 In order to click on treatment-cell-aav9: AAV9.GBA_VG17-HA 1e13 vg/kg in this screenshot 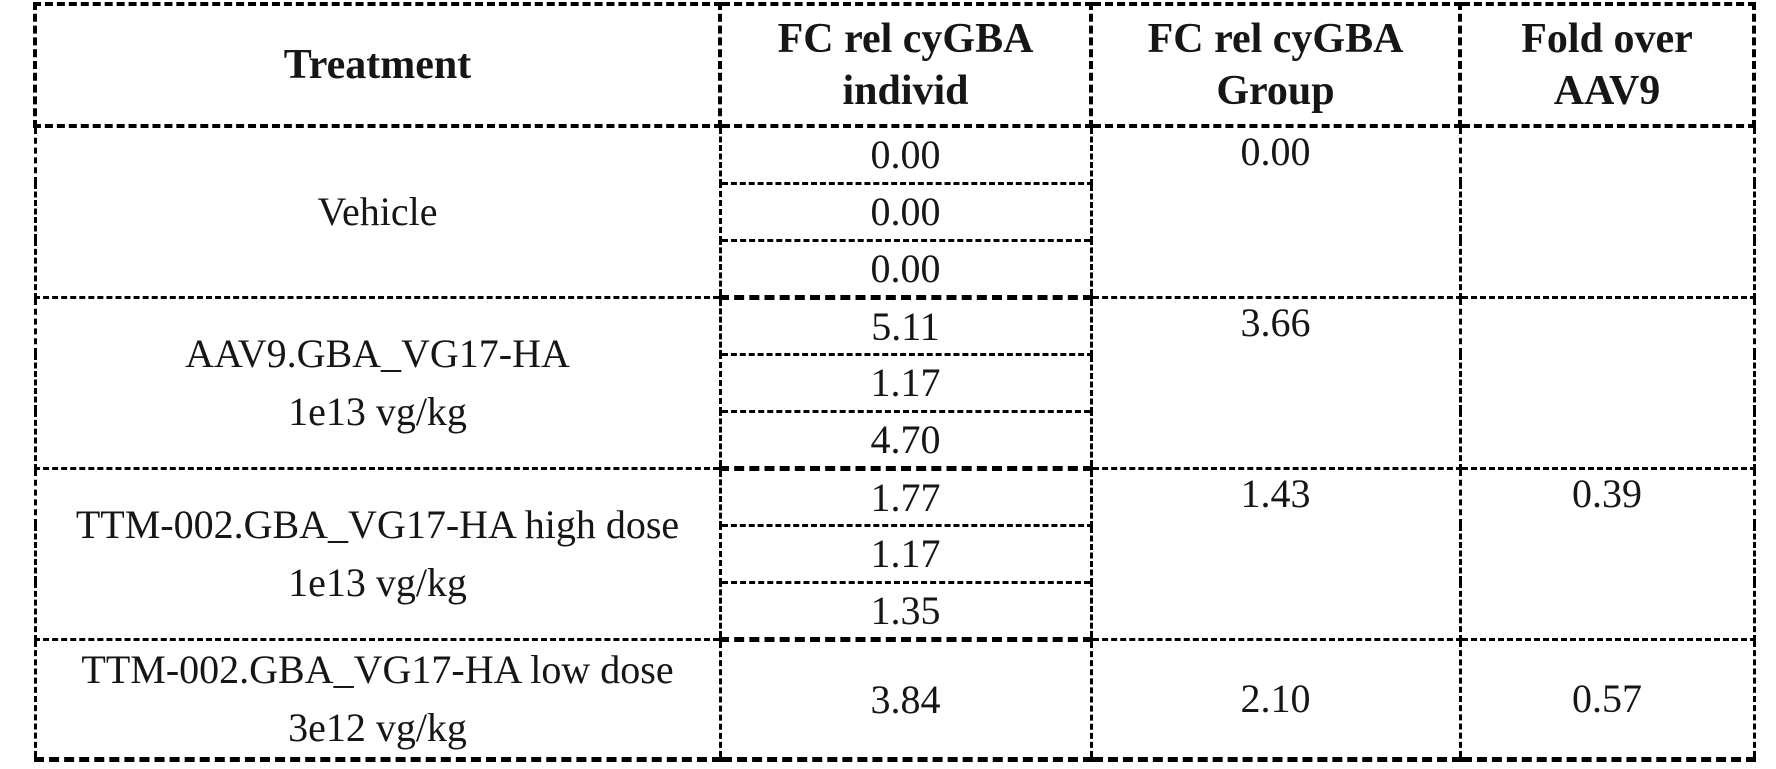, I will do `click(377, 382)`.